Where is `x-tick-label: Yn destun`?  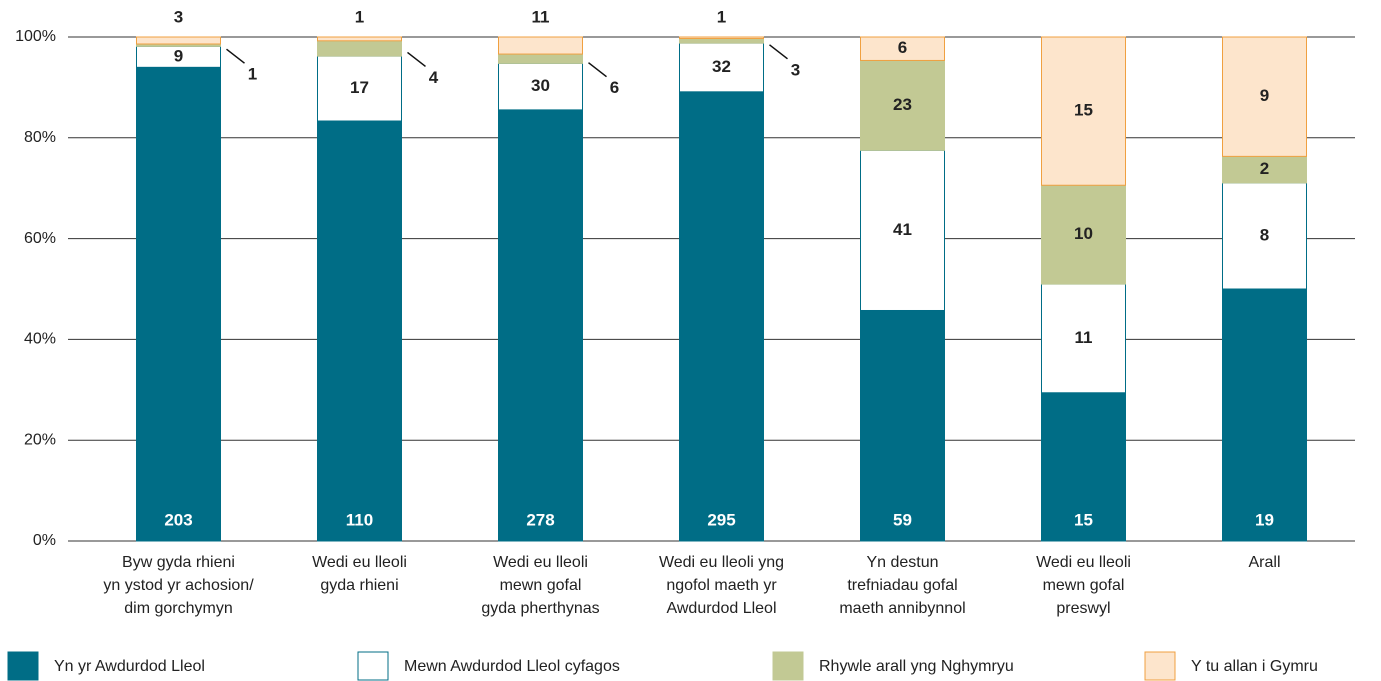
x-tick-label: Yn destun is located at coordinates (902, 562).